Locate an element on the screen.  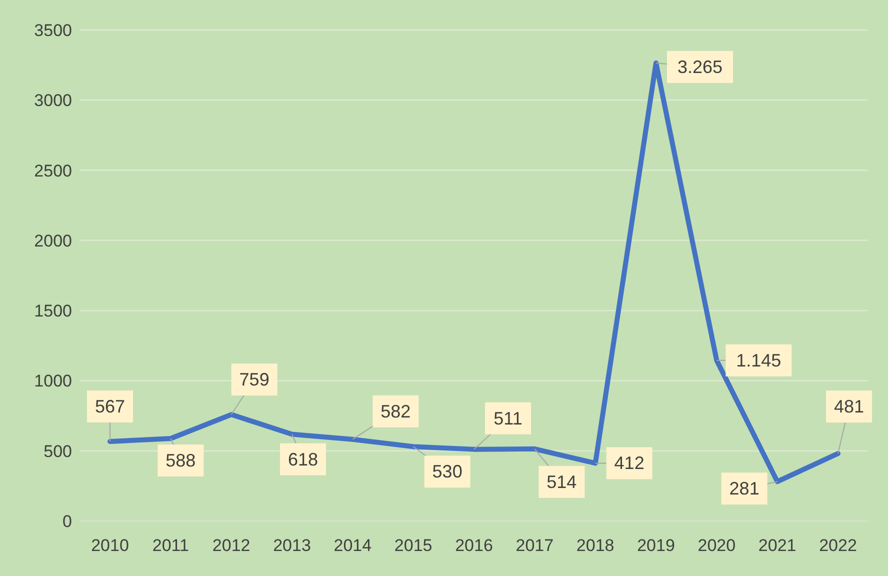
data-label: 481 is located at coordinates (849, 406).